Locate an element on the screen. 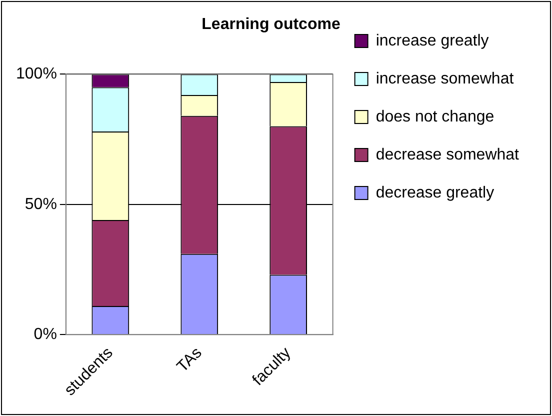 The width and height of the screenshot is (552, 416). y-tick-label: 0% is located at coordinates (45, 335).